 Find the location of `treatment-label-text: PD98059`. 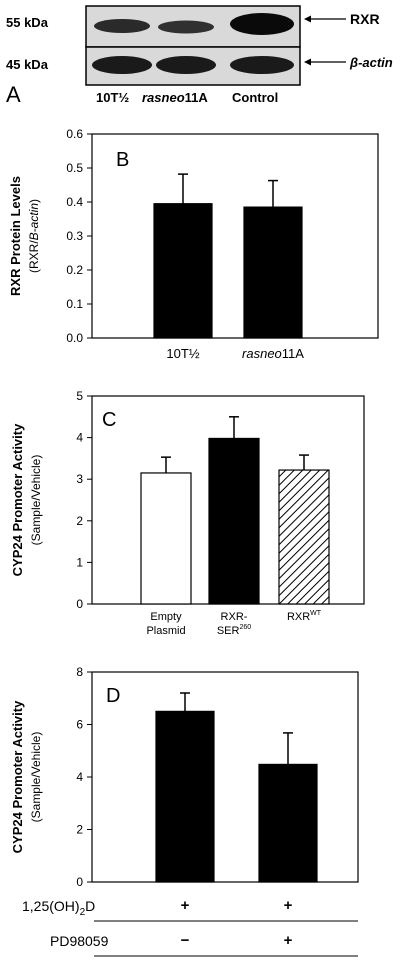

treatment-label-text: PD98059 is located at coordinates (79, 941).